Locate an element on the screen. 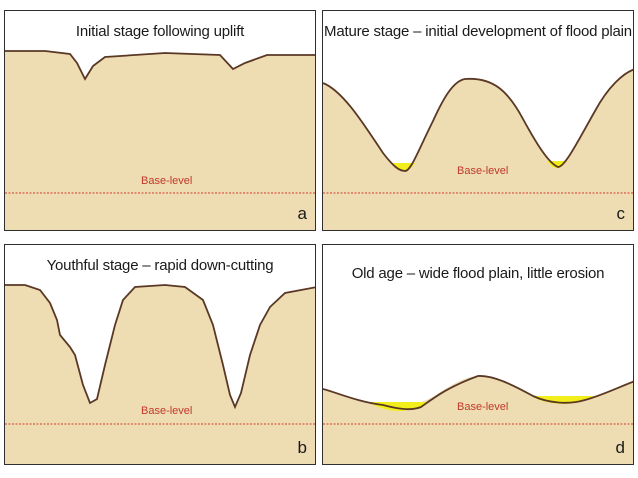 Image resolution: width=638 pixels, height=478 pixels. base-level-label-old-age: Base-level is located at coordinates (483, 407).